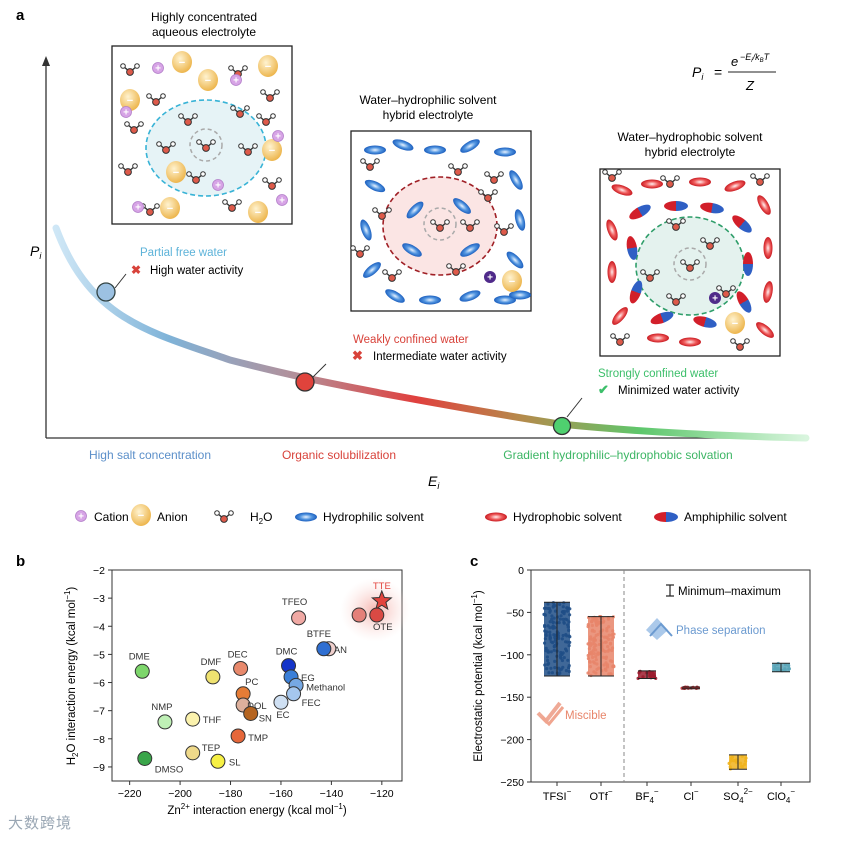 This screenshot has height=843, width=841. I want to click on y-tick-label: −7, so click(99, 712).